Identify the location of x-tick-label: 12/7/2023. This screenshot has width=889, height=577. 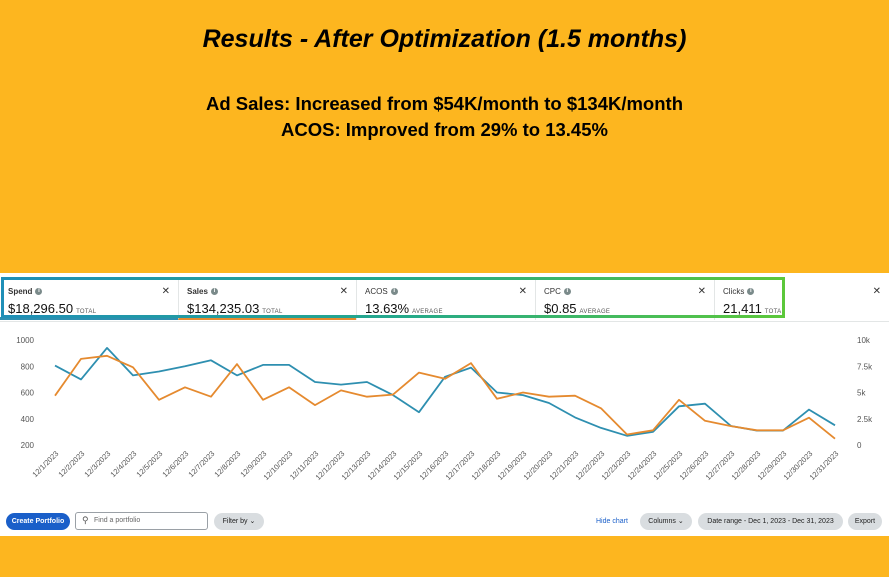
(201, 464).